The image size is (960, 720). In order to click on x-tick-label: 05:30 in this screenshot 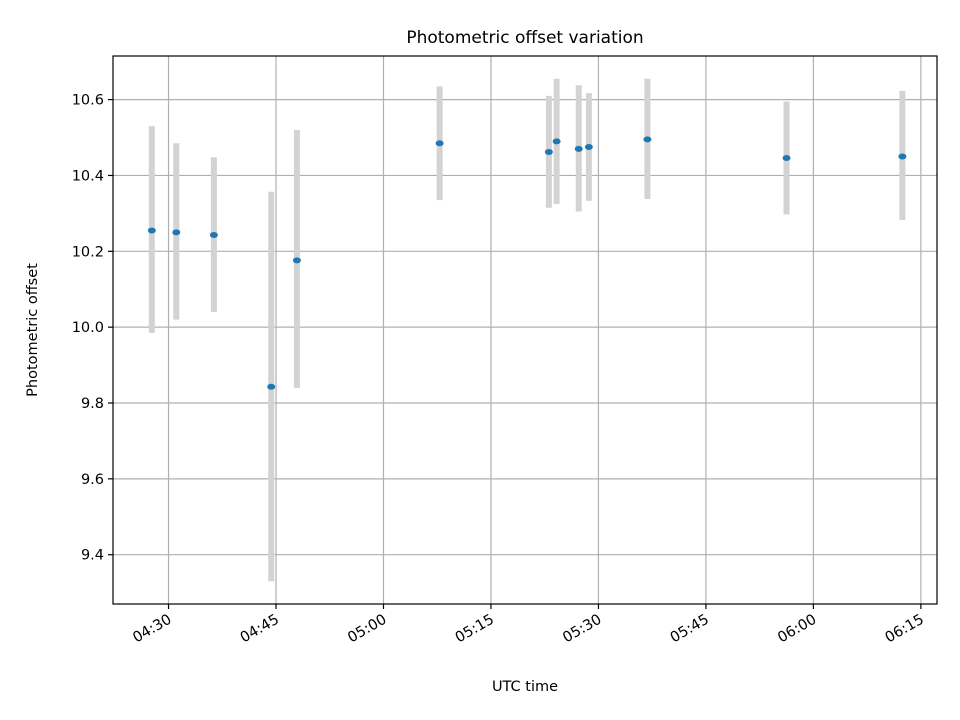, I will do `click(582, 629)`.